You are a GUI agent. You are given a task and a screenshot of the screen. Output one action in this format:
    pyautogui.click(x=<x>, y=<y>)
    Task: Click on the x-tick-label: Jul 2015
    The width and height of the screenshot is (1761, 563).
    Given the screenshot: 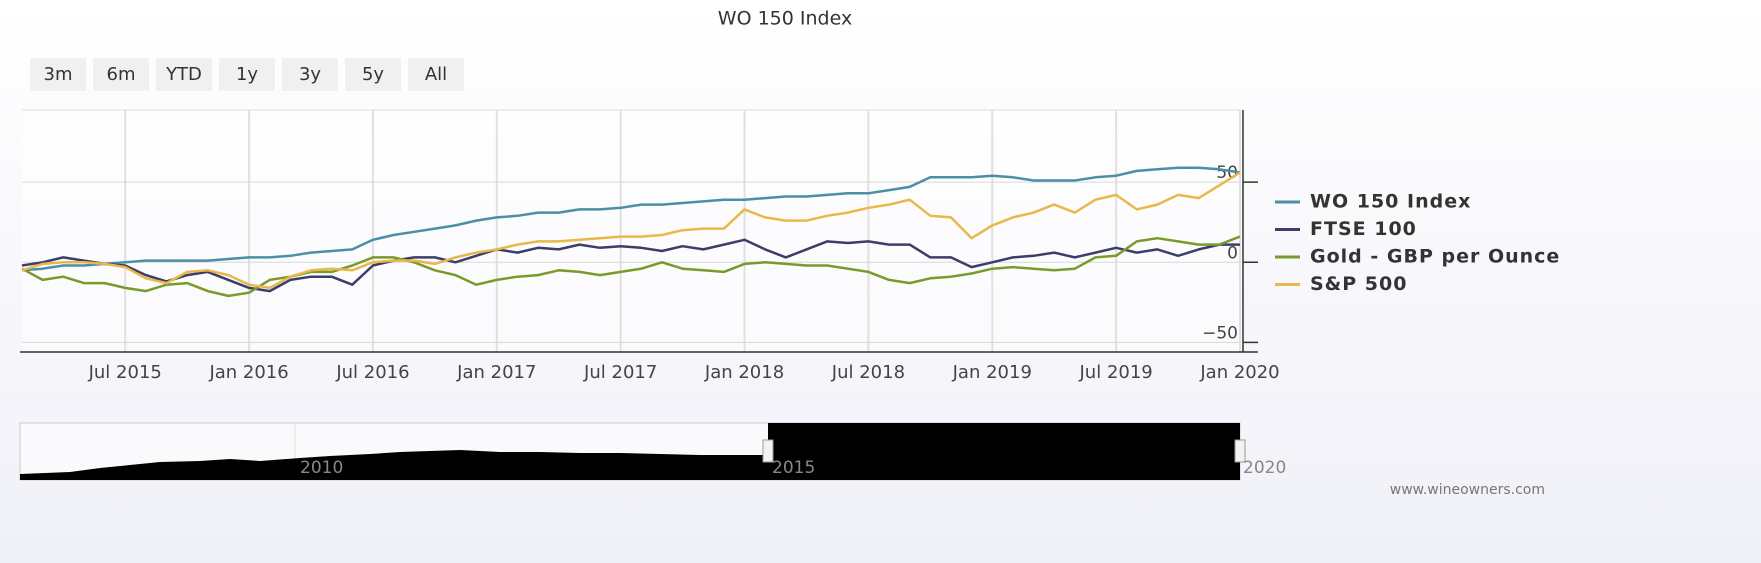 What is the action you would take?
    pyautogui.click(x=125, y=372)
    